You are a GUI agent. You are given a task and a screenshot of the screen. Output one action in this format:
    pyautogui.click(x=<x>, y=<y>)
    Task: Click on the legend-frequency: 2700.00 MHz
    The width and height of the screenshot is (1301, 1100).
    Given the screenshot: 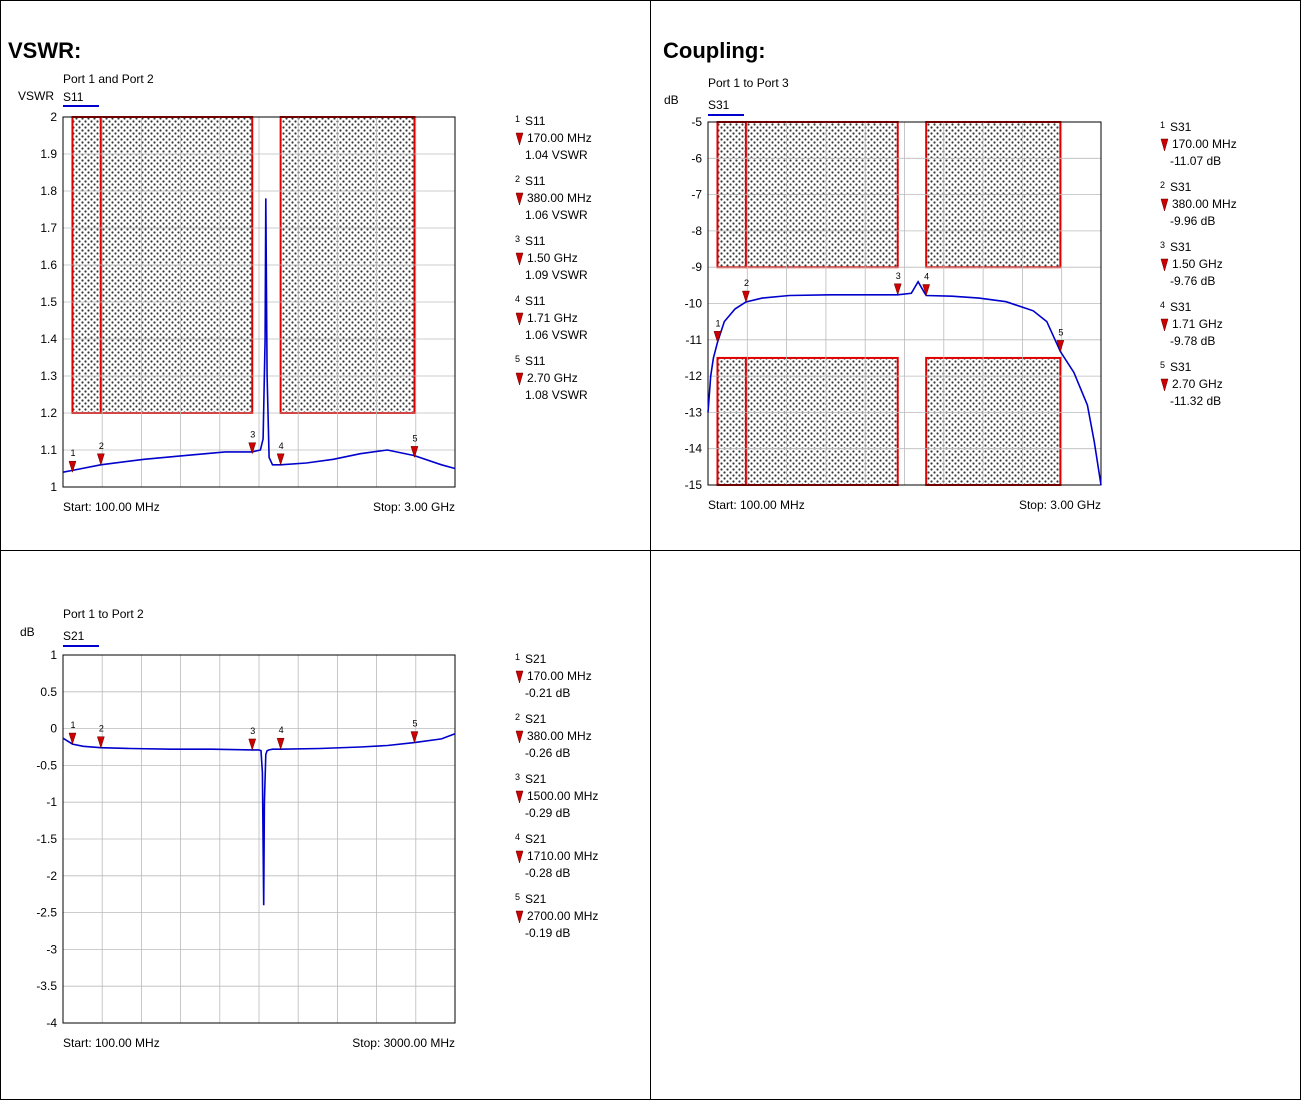 What is the action you would take?
    pyautogui.click(x=562, y=916)
    